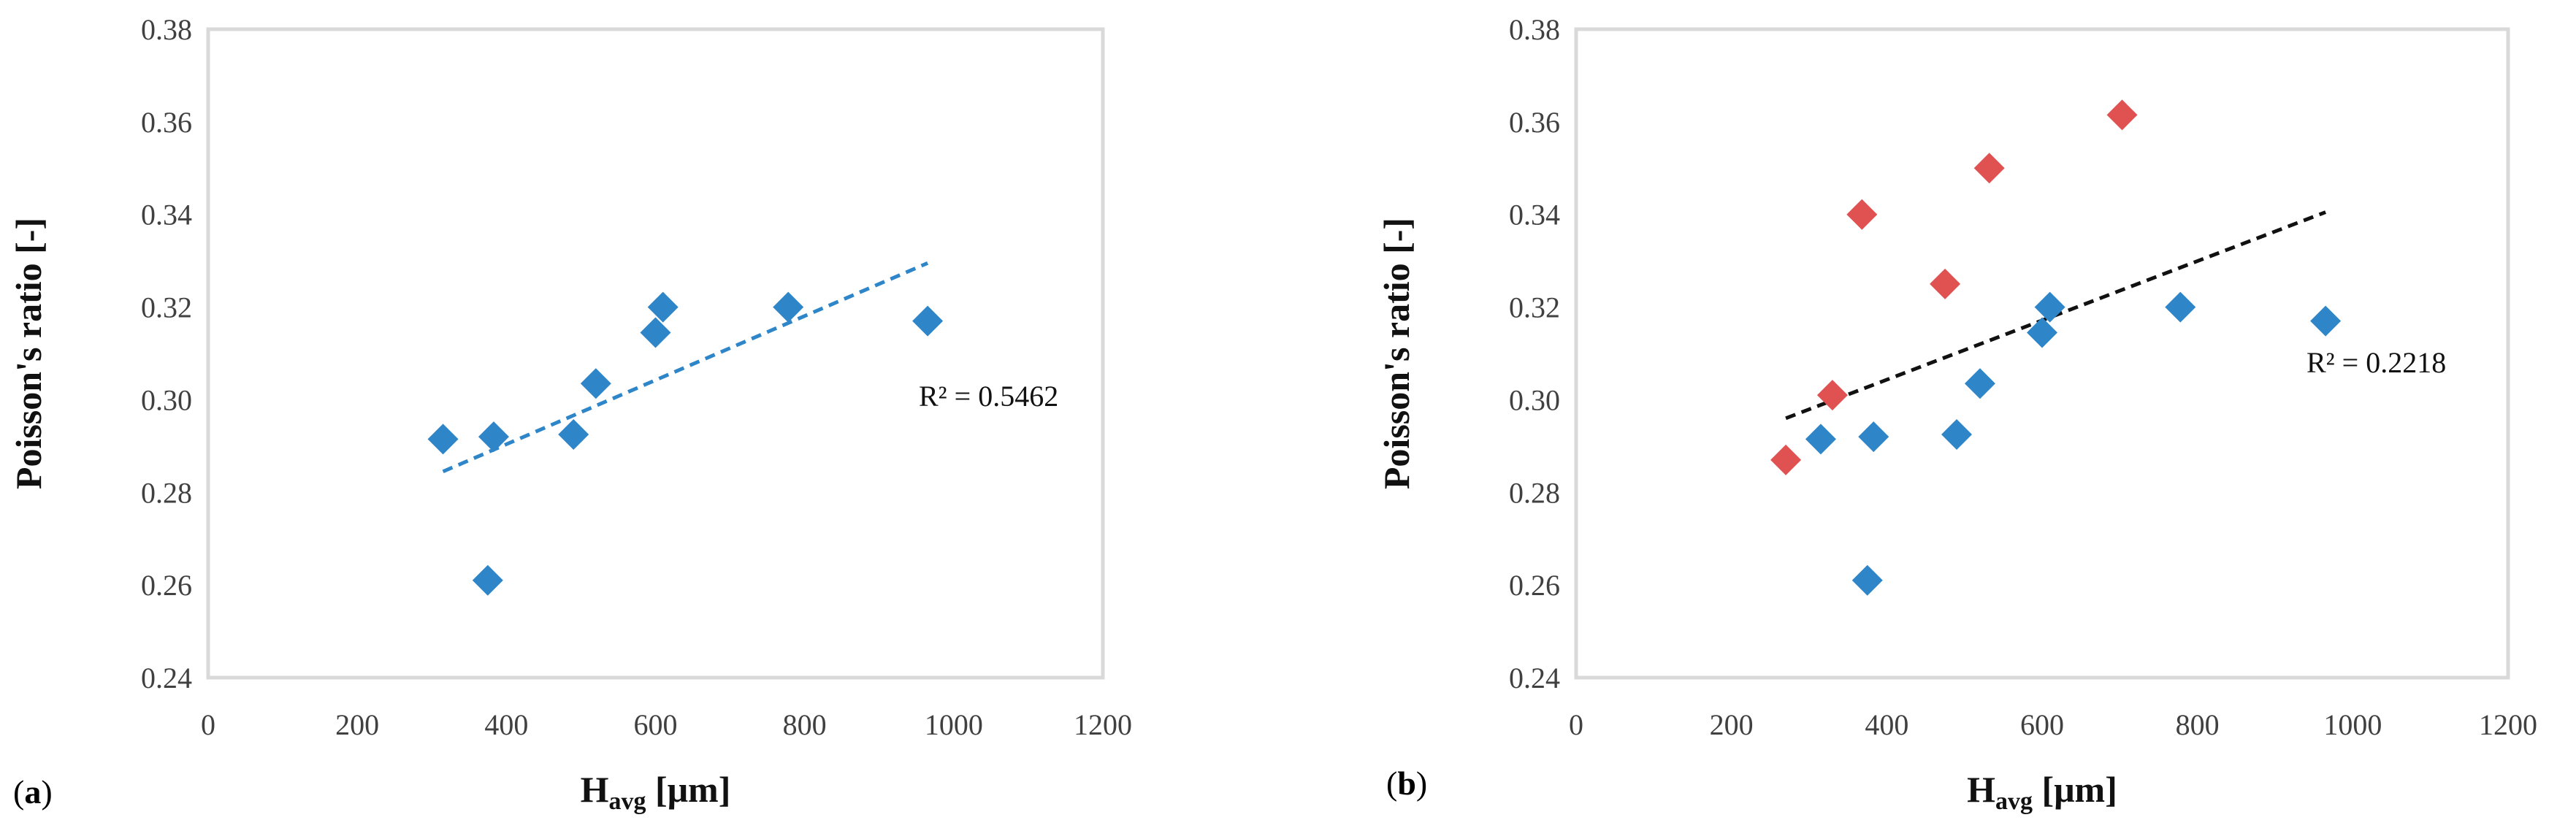 The height and width of the screenshot is (839, 2576). Describe the element at coordinates (2376, 362) in the screenshot. I see `r-squared-label: R² = 0.2218` at that location.